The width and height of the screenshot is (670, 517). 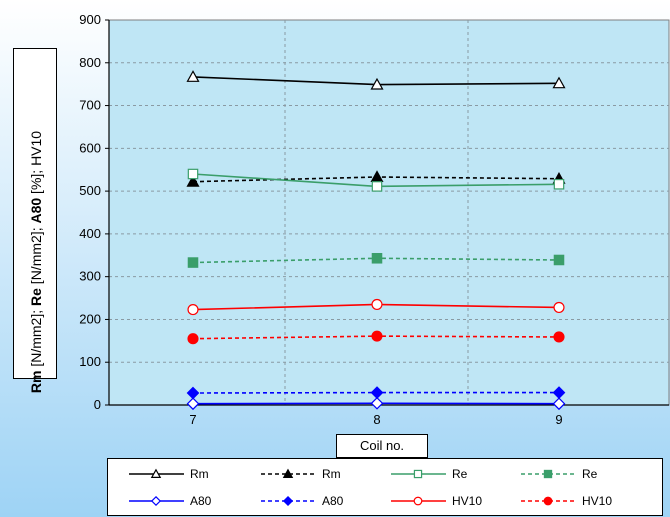 I want to click on series-hv10-solid, so click(x=376, y=307).